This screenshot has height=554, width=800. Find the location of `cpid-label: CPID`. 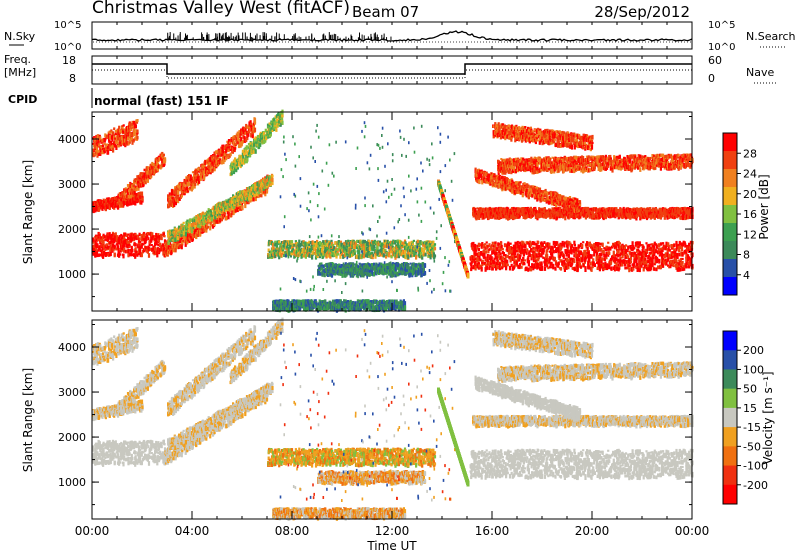

cpid-label: CPID is located at coordinates (22, 99).